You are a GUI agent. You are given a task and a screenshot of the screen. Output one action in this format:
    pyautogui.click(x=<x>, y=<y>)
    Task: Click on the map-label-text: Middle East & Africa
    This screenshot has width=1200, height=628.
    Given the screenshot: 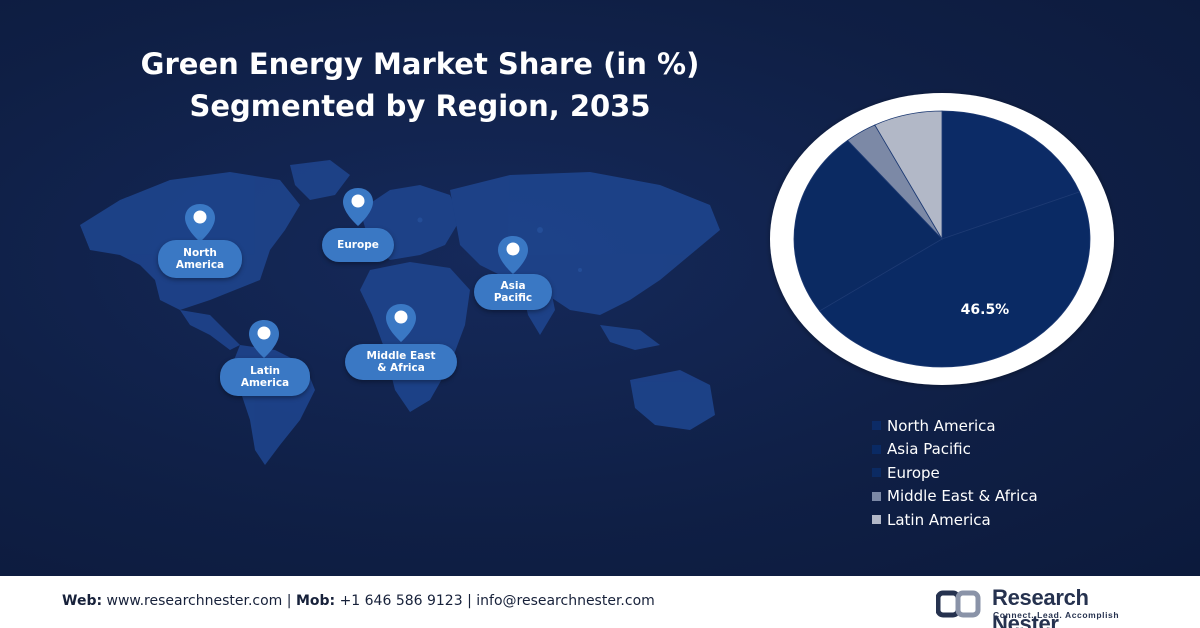 What is the action you would take?
    pyautogui.click(x=401, y=362)
    